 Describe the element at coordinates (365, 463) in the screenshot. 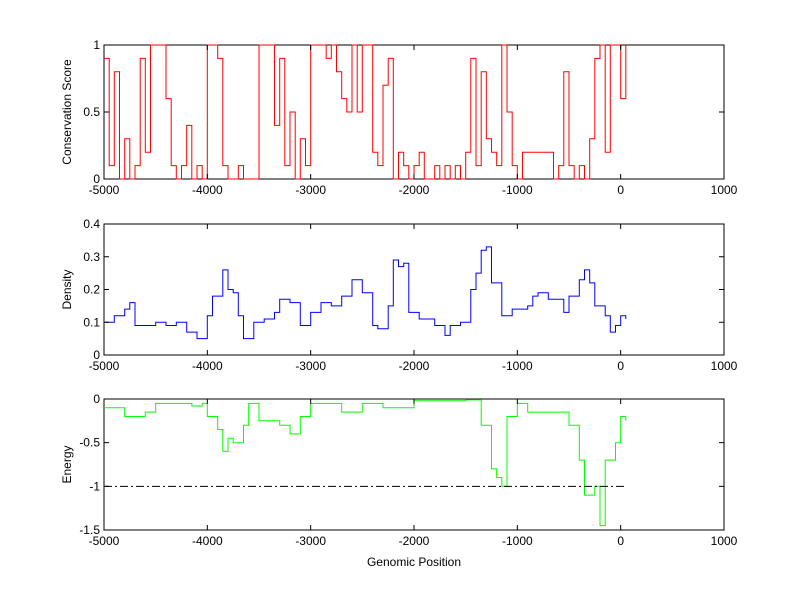

I see `energy-line` at that location.